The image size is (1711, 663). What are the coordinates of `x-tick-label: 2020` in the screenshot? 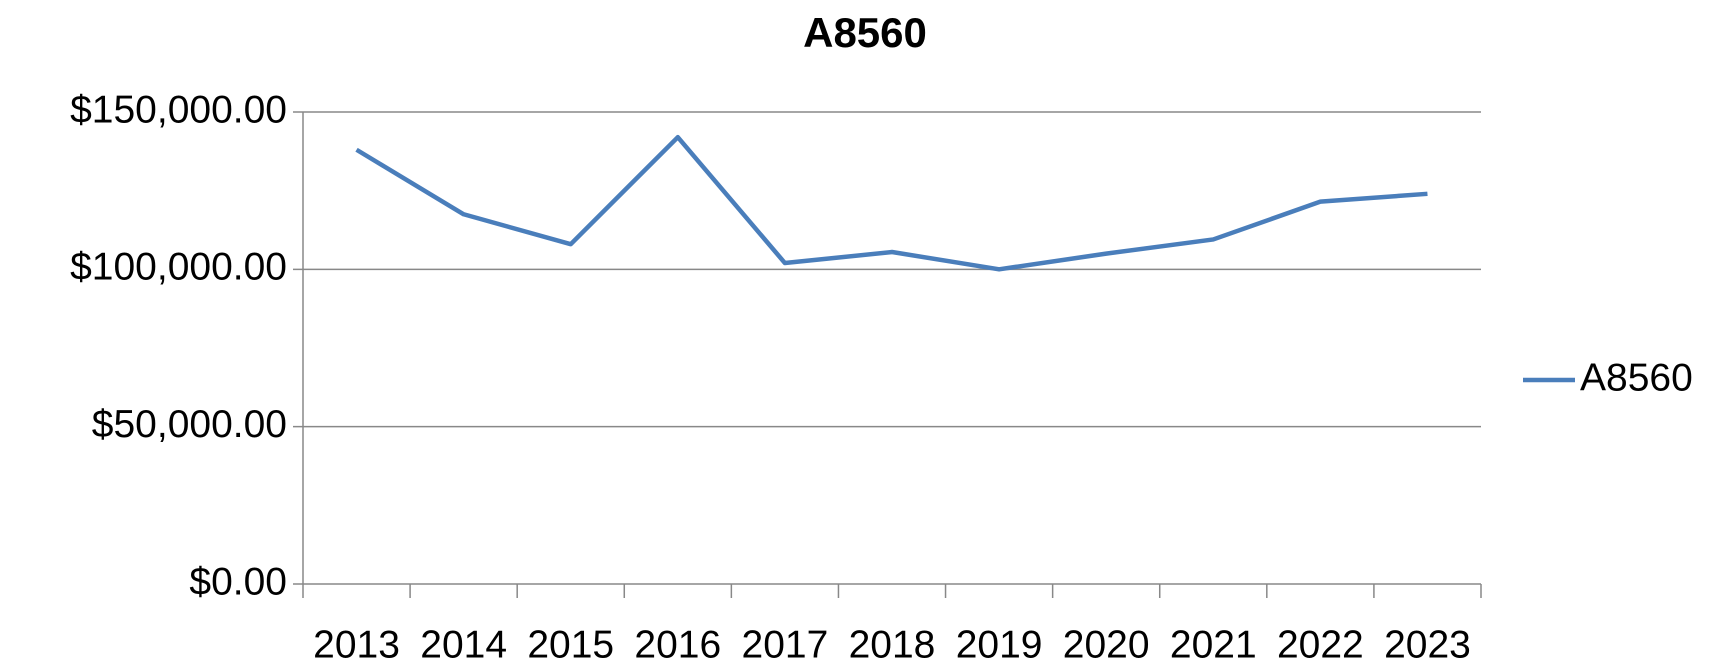 It's located at (1106, 643).